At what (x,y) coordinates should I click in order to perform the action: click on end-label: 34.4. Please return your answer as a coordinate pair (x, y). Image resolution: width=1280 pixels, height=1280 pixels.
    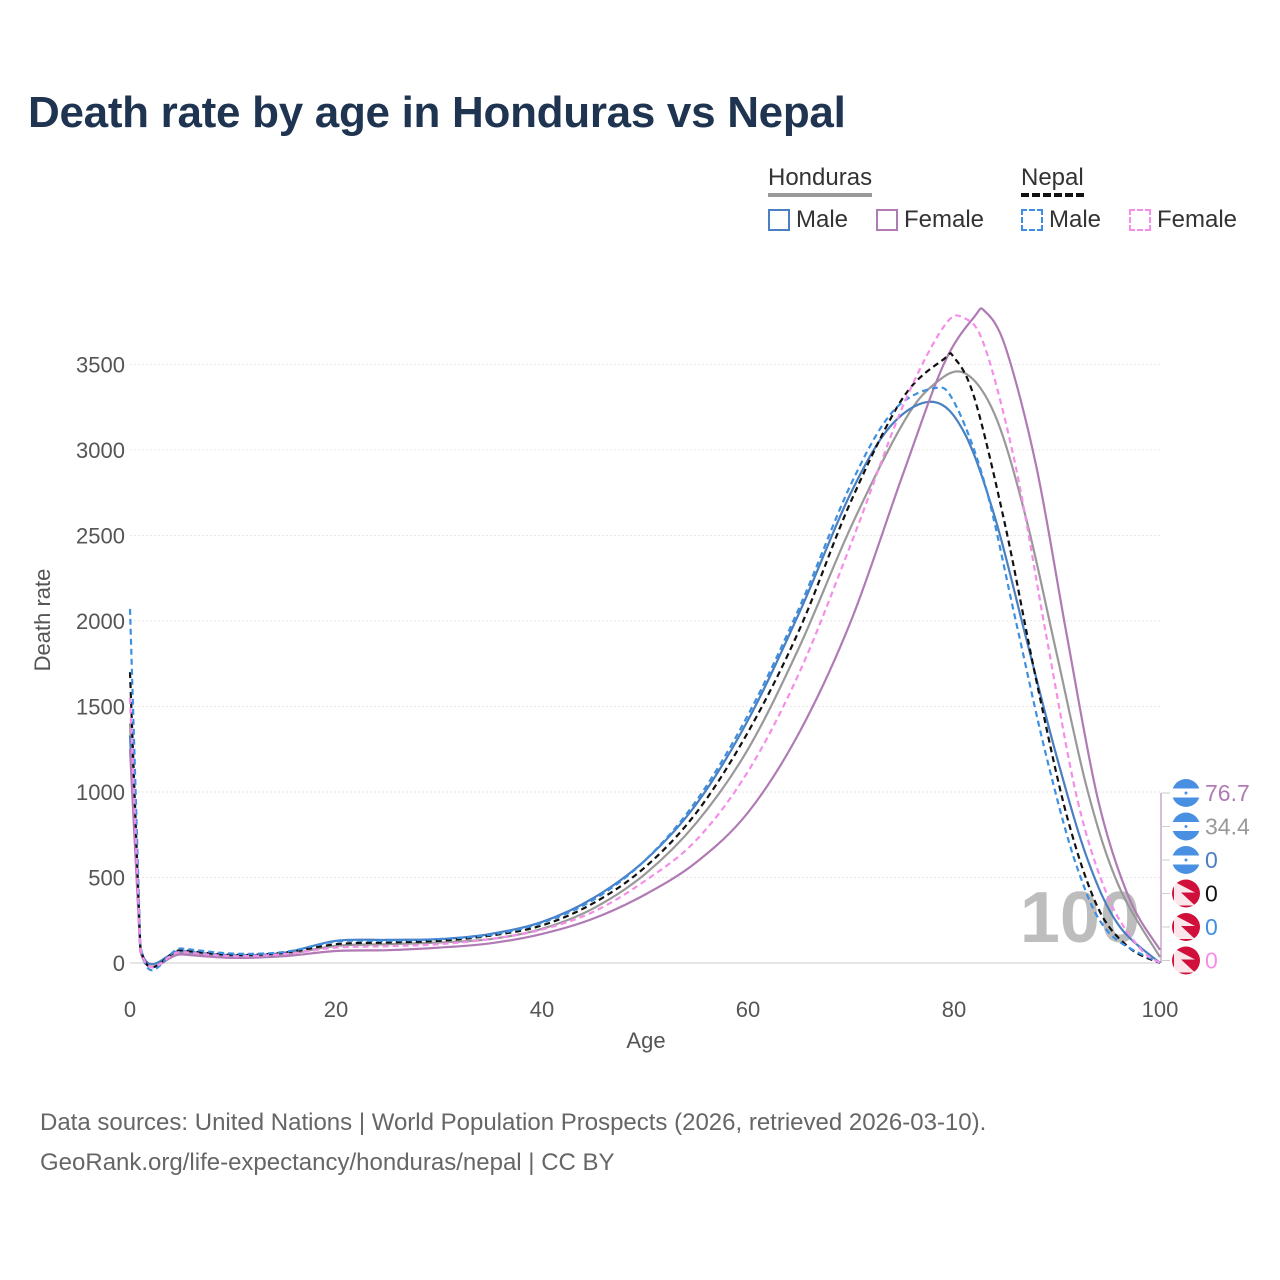
    Looking at the image, I should click on (1205, 826).